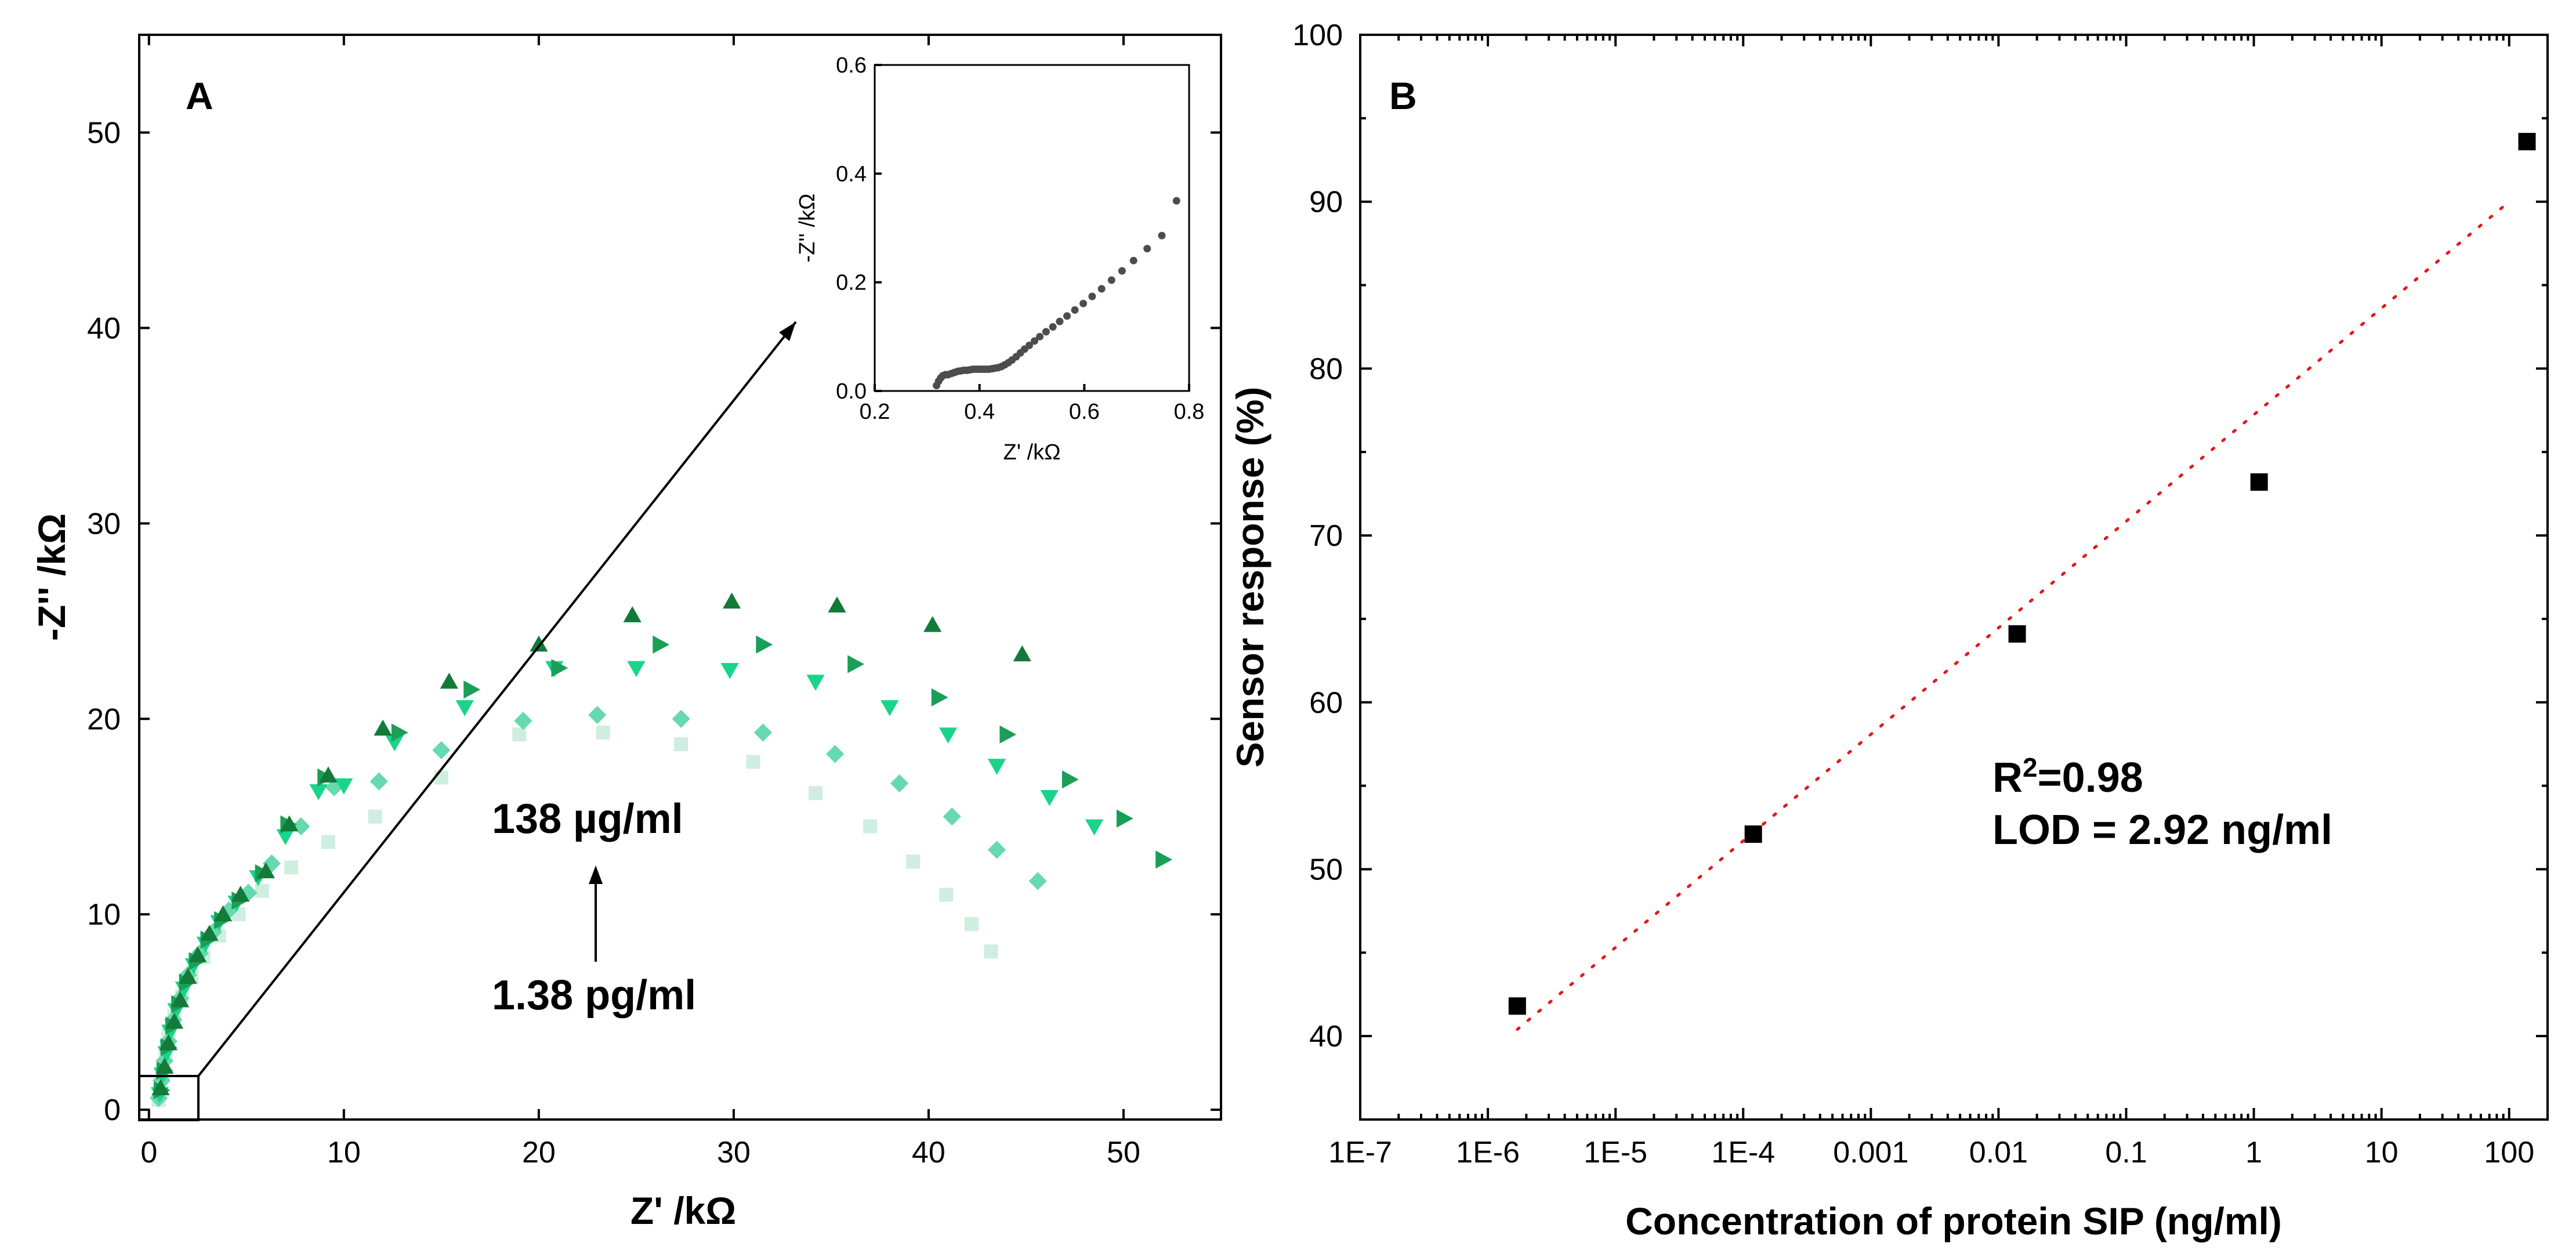 The width and height of the screenshot is (2576, 1257). Describe the element at coordinates (2008, 778) in the screenshot. I see `r-squared-r: R` at that location.